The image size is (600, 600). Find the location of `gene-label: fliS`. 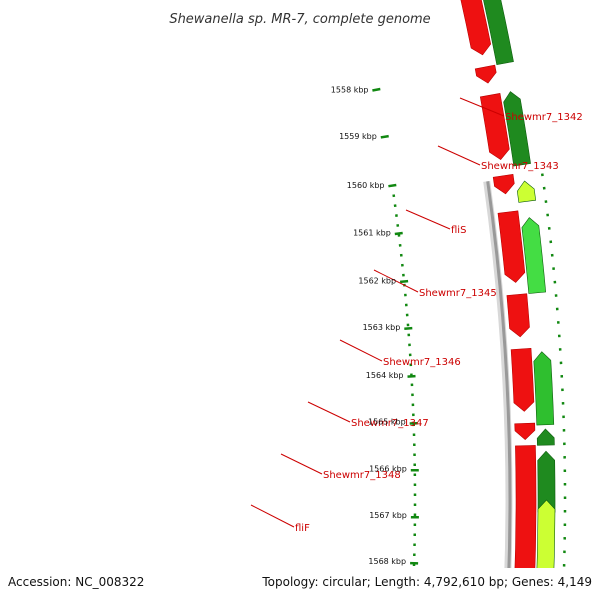

gene-label: fliS is located at coordinates (458, 230).